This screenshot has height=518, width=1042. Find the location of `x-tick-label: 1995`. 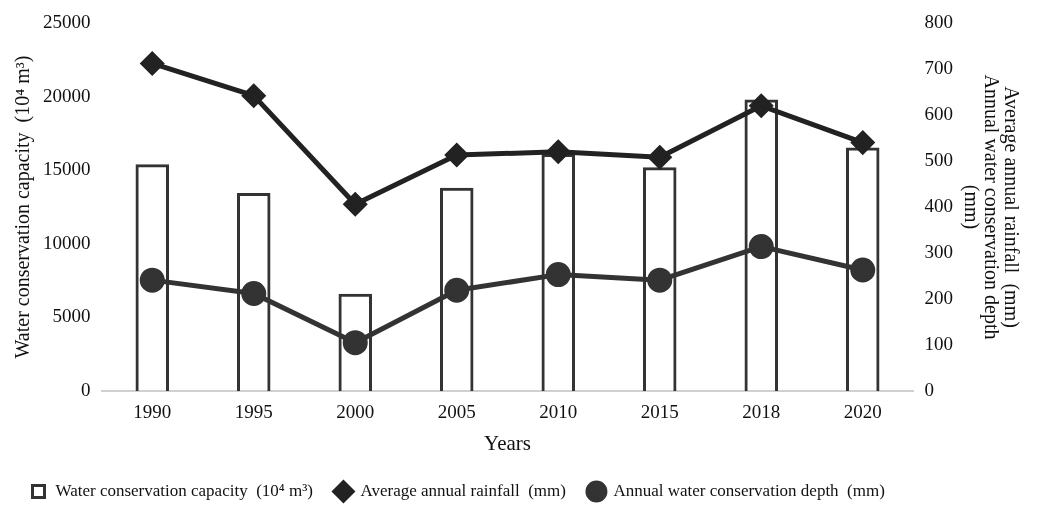

x-tick-label: 1995 is located at coordinates (253, 412).